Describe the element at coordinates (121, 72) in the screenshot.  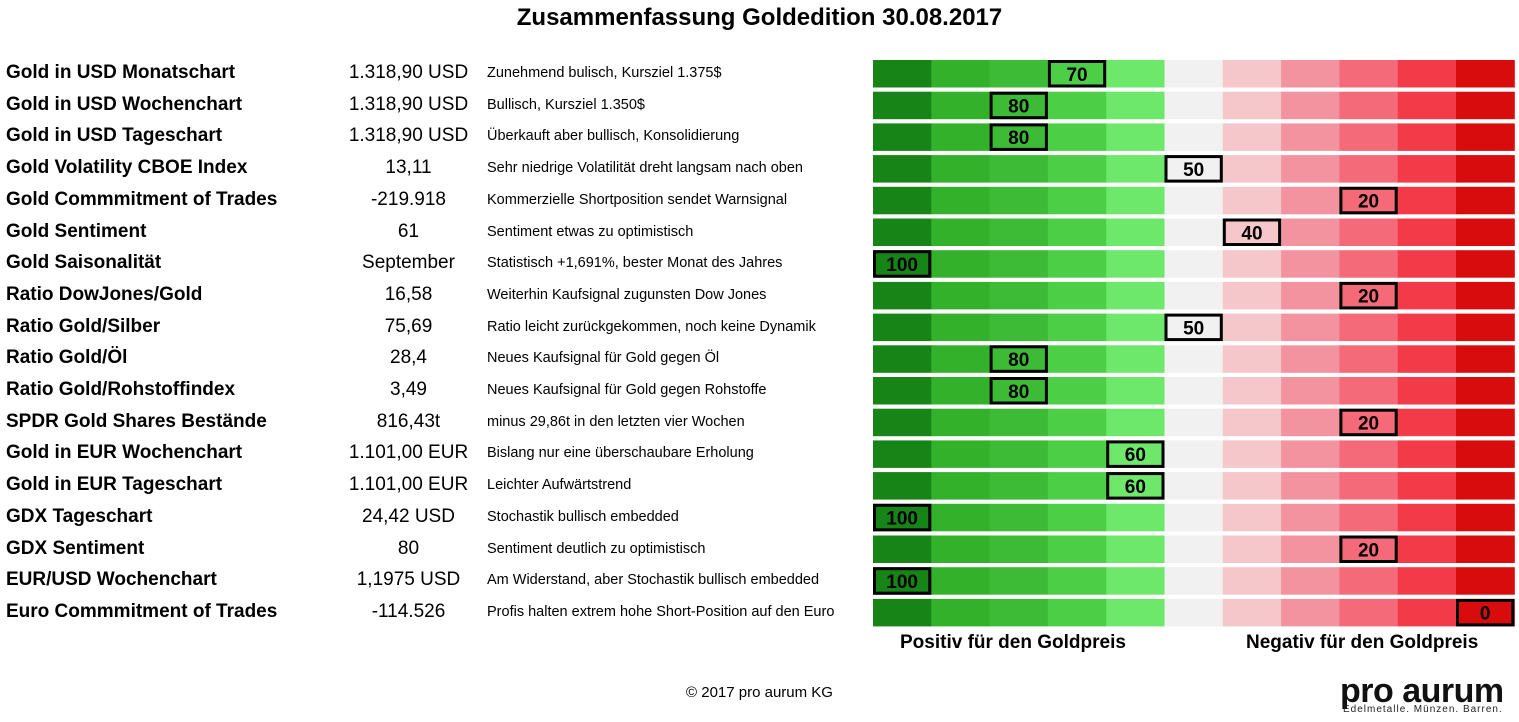
I see `indicator-name: Gold in USD Monatschart` at that location.